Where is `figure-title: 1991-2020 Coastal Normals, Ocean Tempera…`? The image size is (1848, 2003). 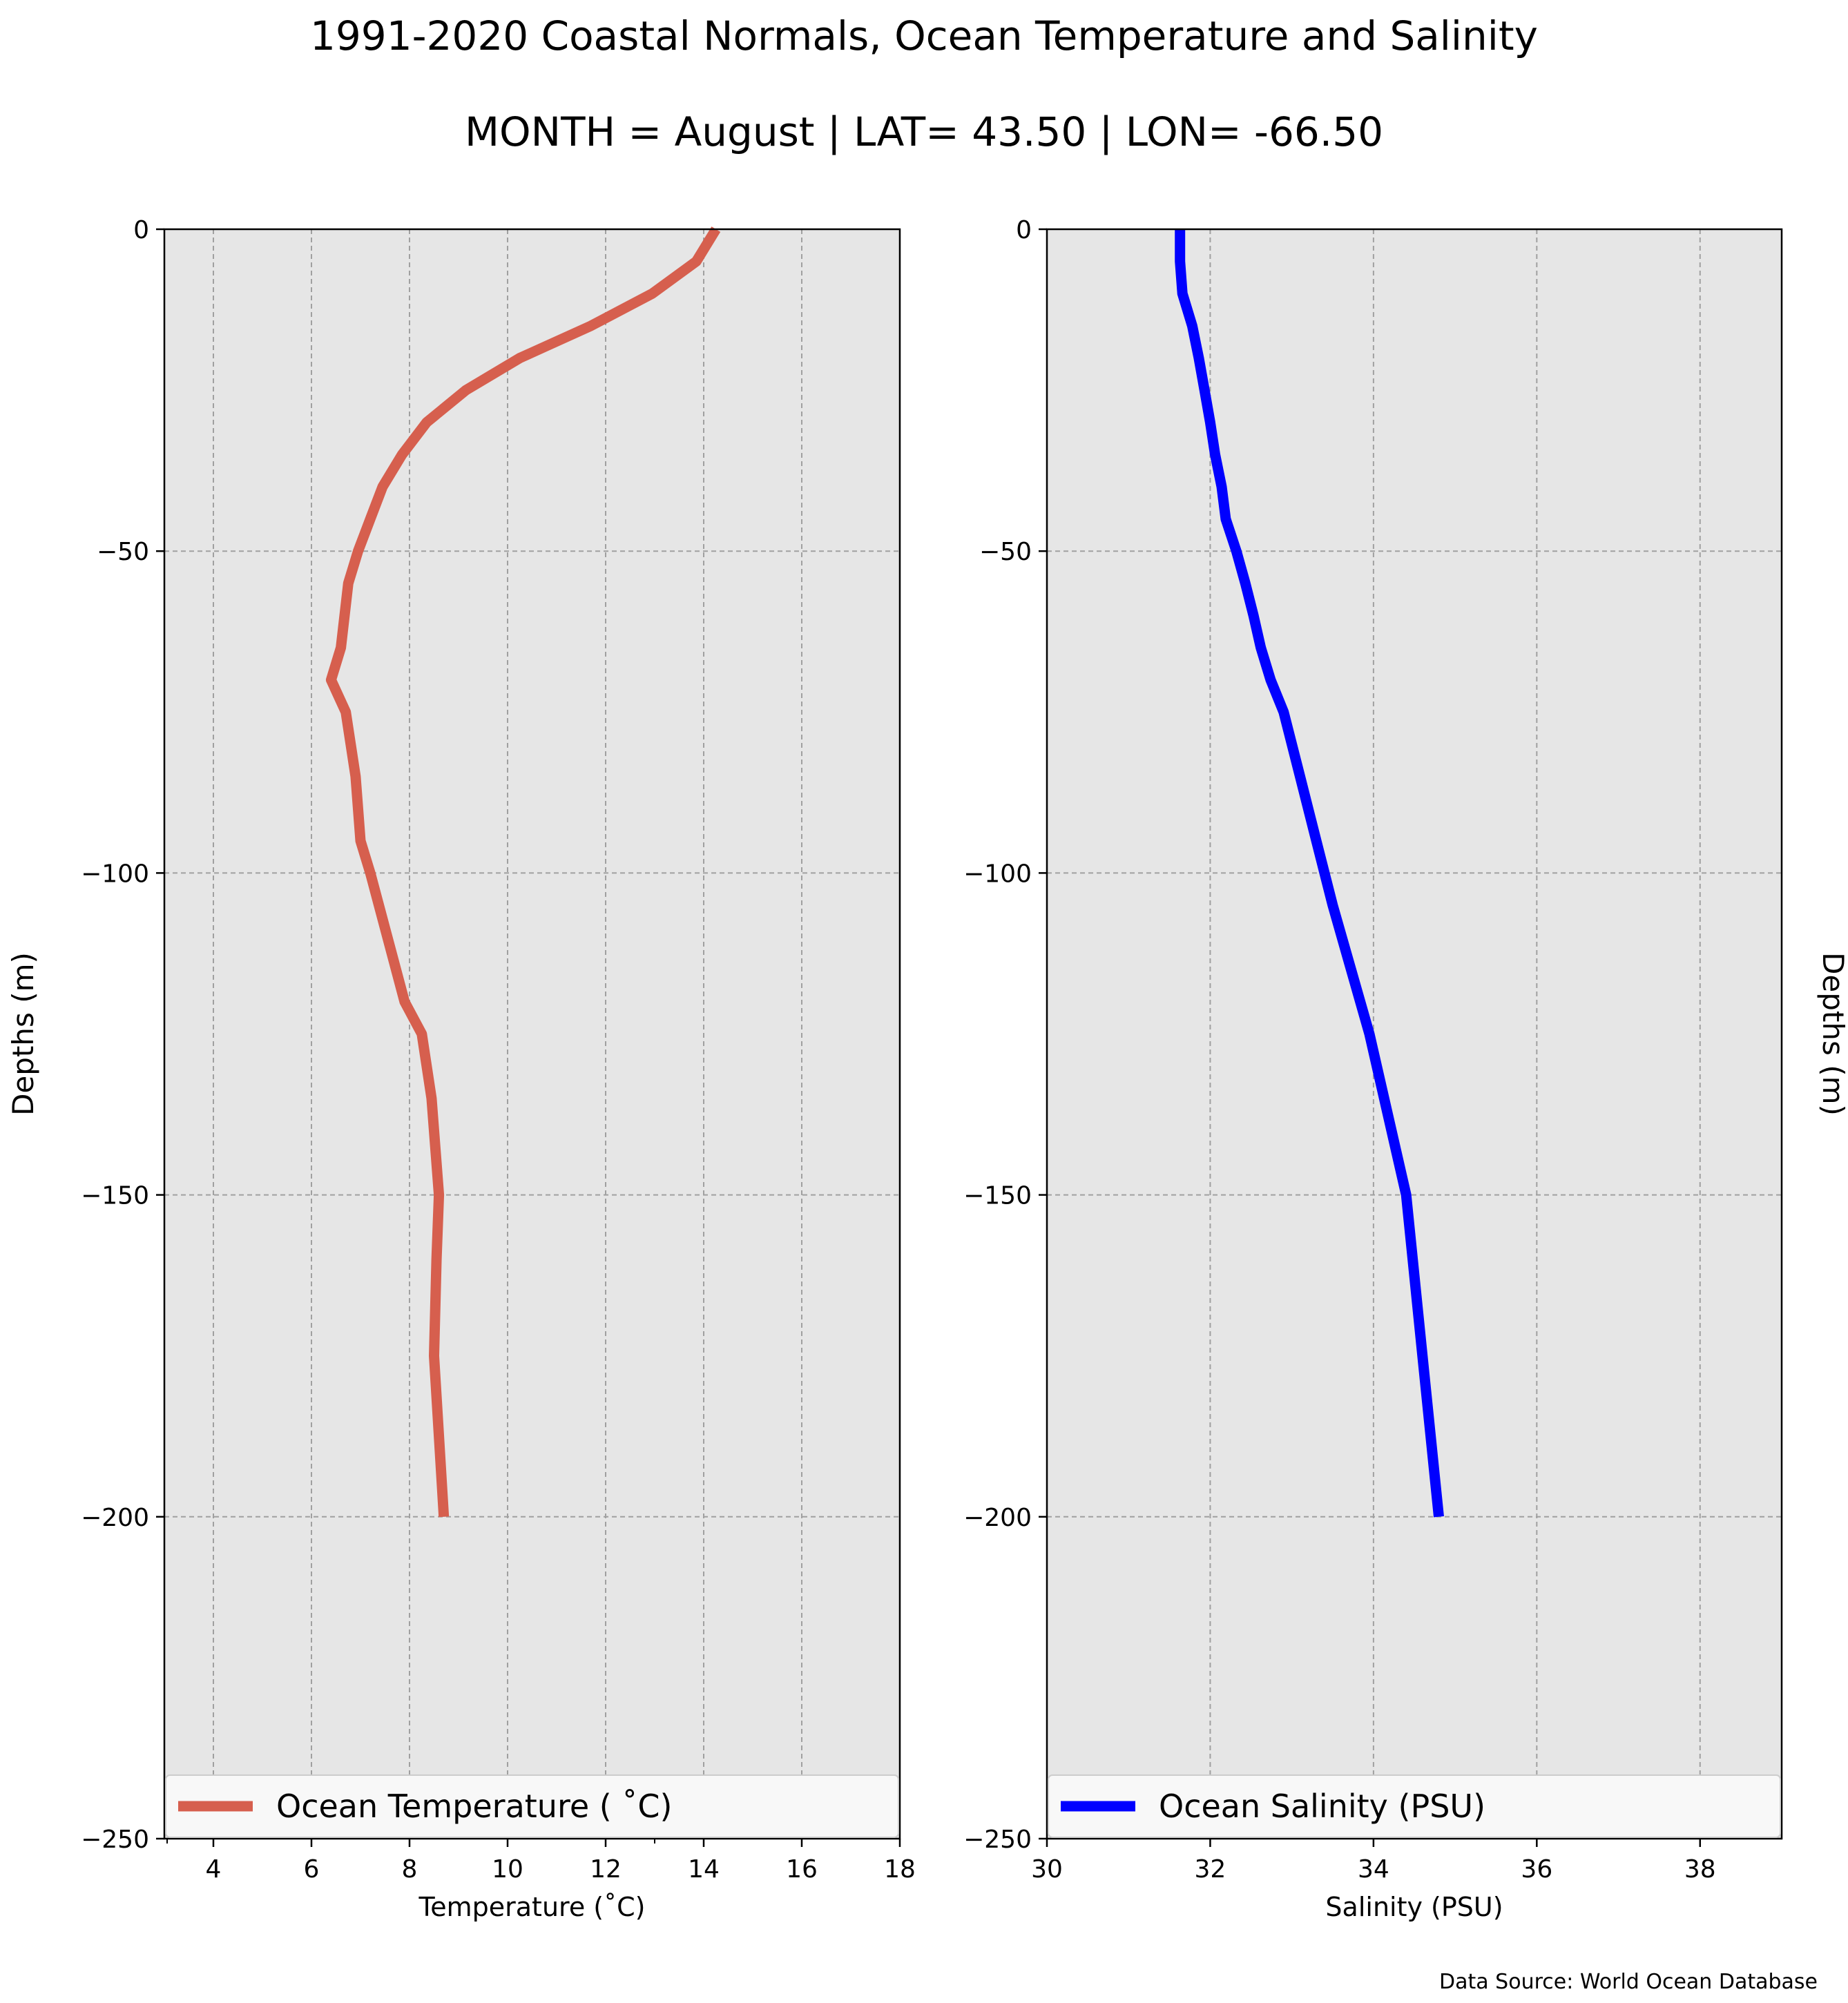 figure-title: 1991-2020 Coastal Normals, Ocean Tempera… is located at coordinates (924, 35).